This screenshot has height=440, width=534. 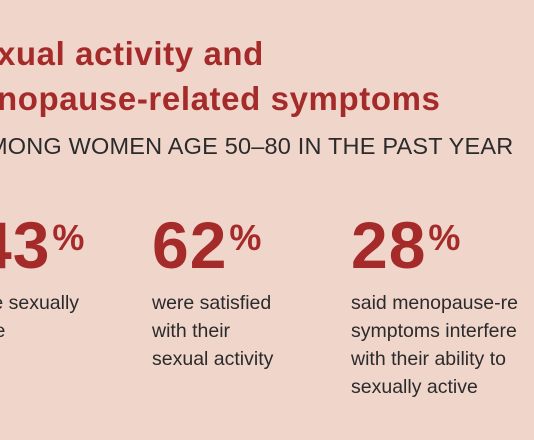 What do you see at coordinates (42, 331) in the screenshot?
I see `stat-description-line: tive` at bounding box center [42, 331].